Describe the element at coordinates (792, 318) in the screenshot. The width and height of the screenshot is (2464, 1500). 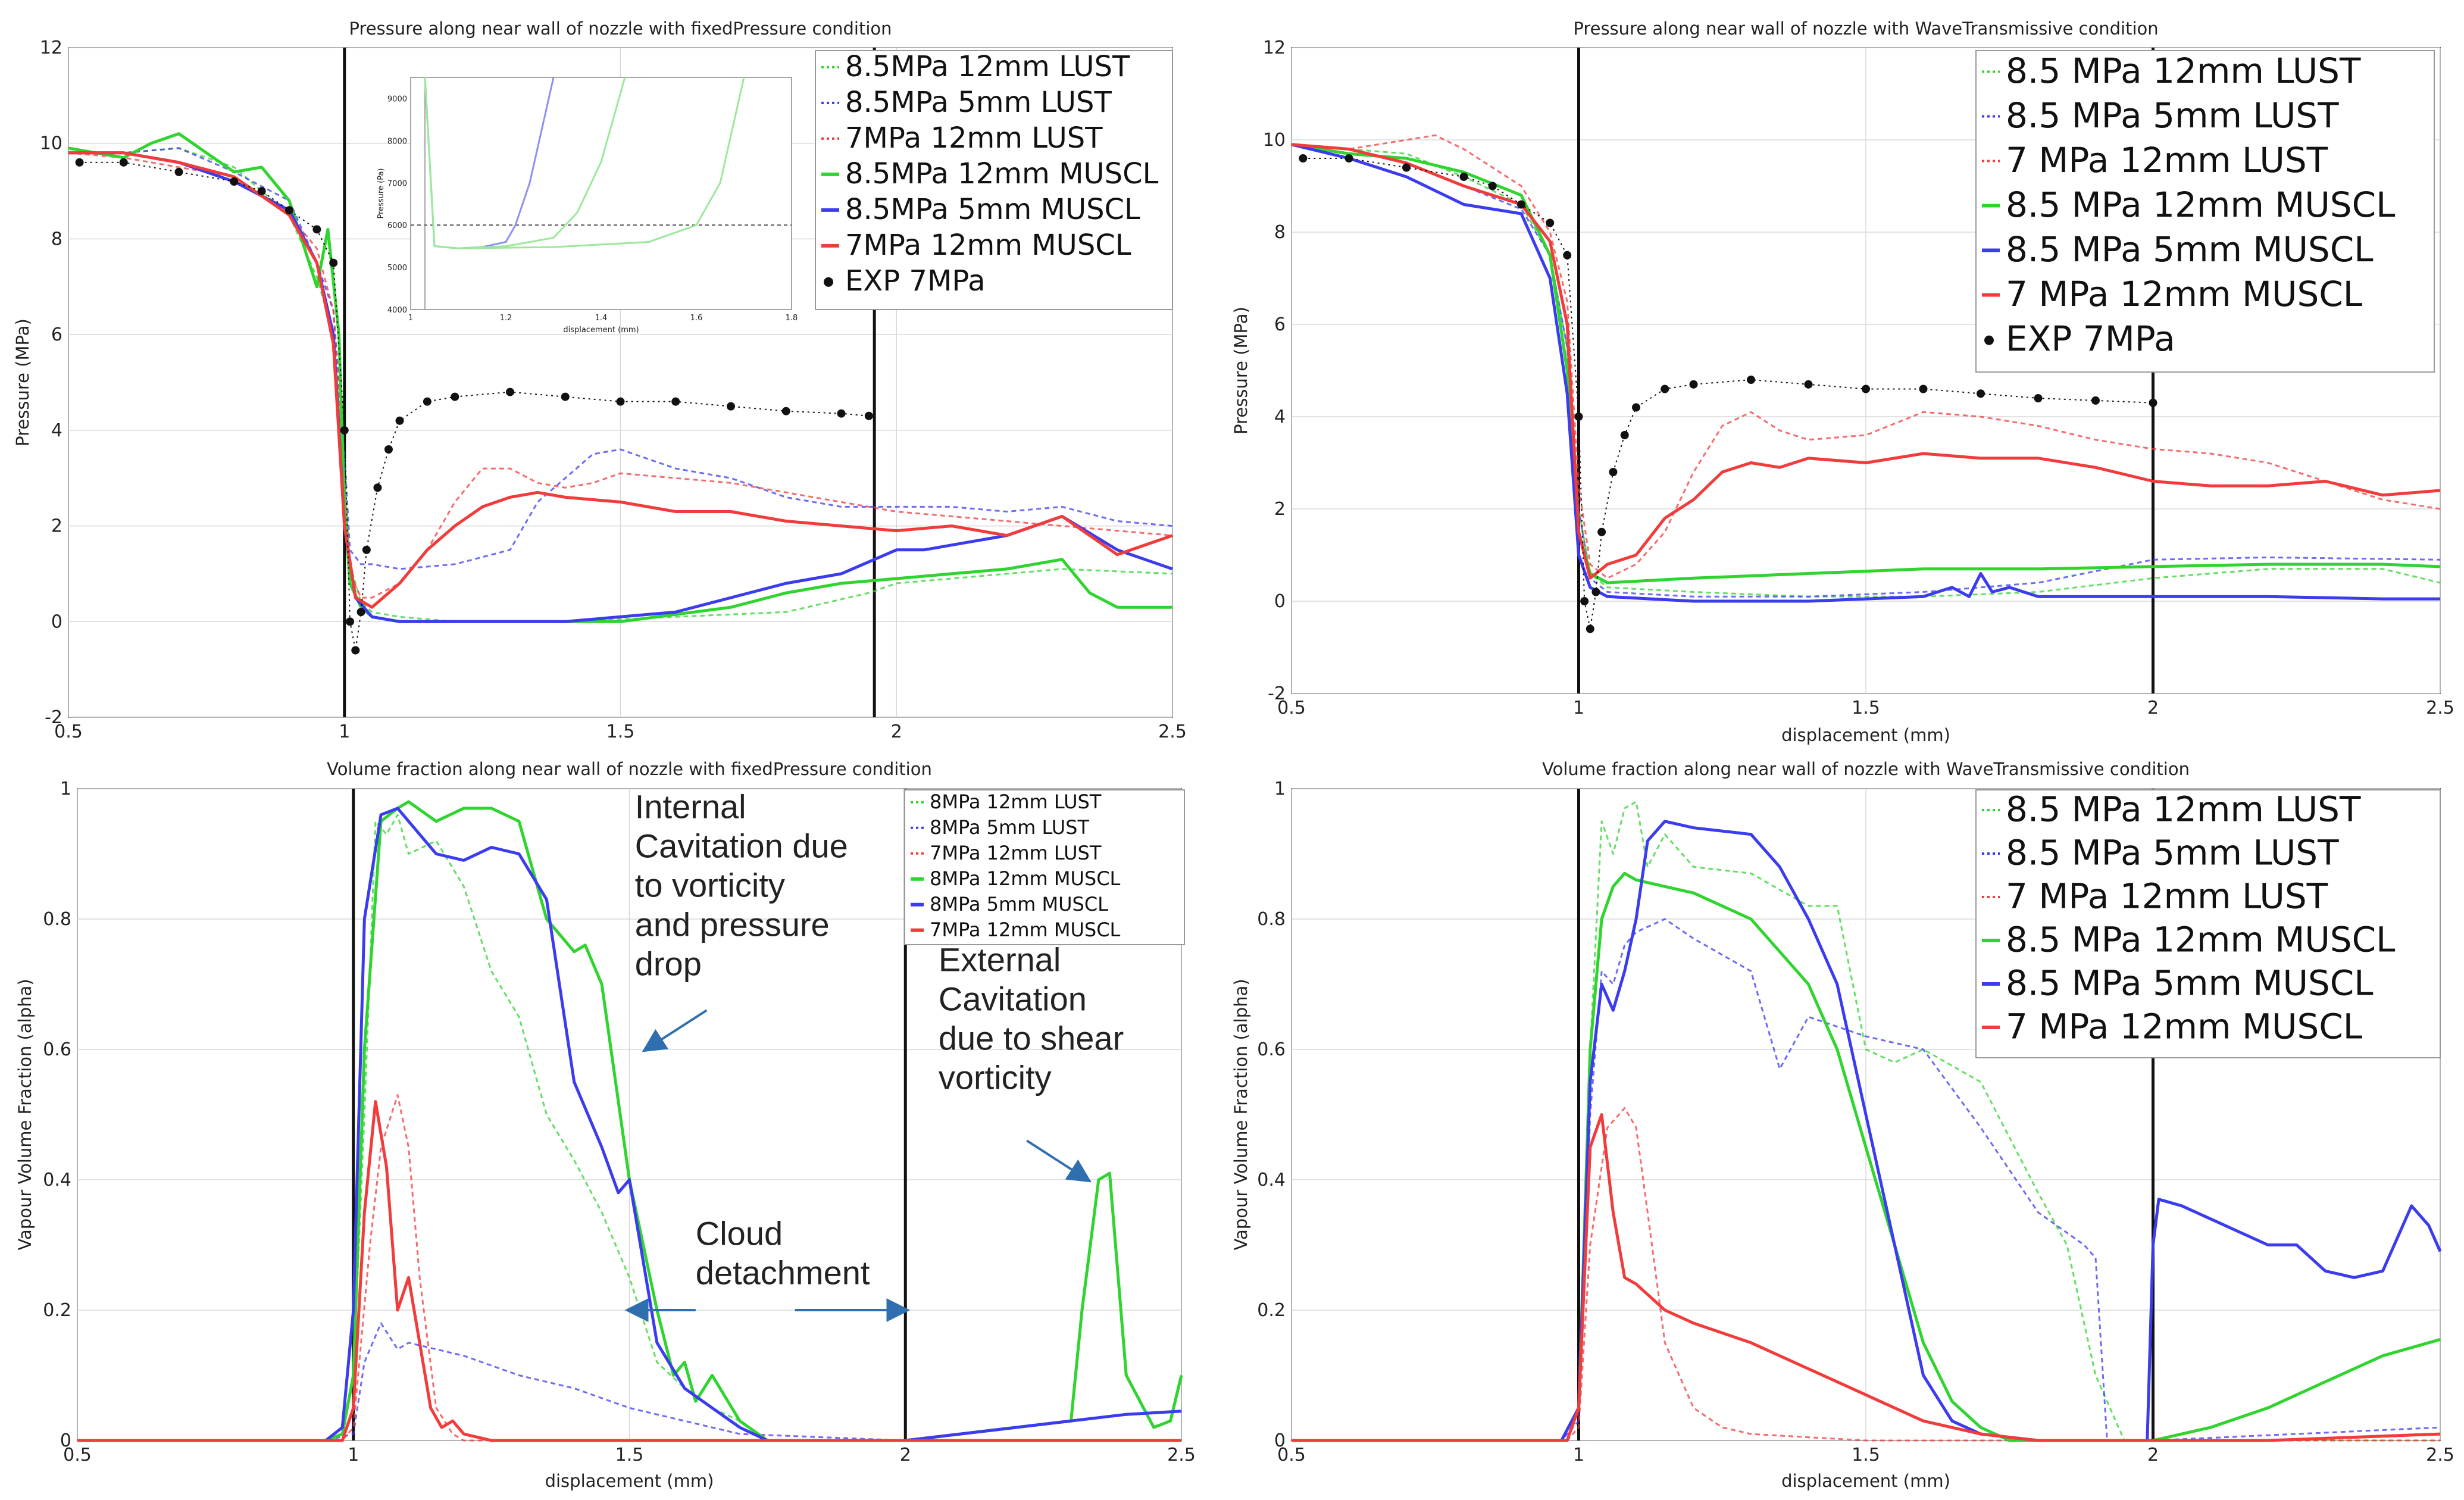
I see `inset-x-tick-label: 1.8` at that location.